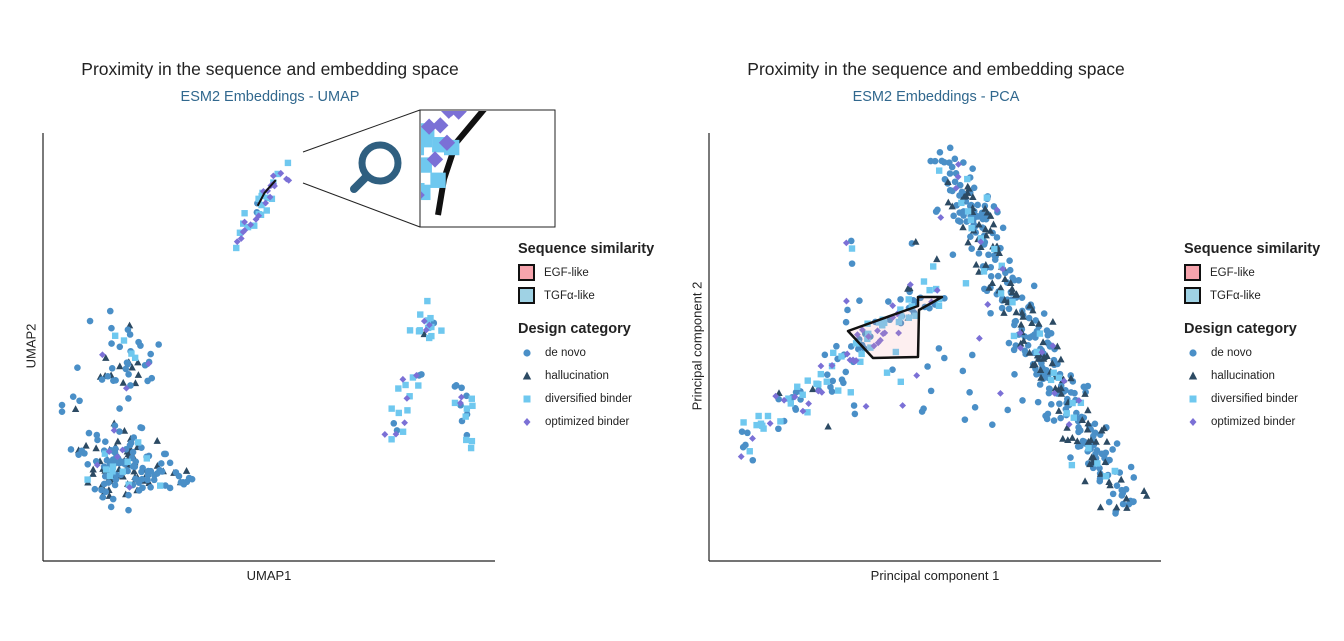  What do you see at coordinates (569, 295) in the screenshot?
I see `legend-label: TGFα-like` at bounding box center [569, 295].